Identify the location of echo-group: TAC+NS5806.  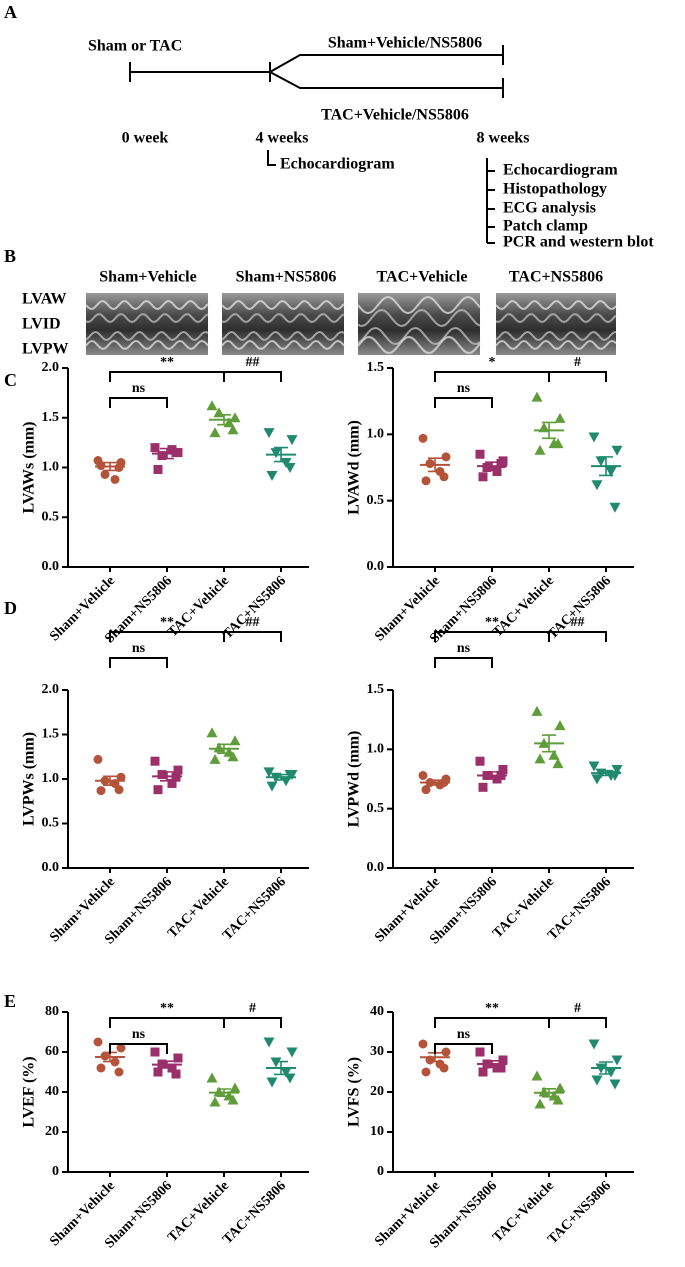
(556, 277).